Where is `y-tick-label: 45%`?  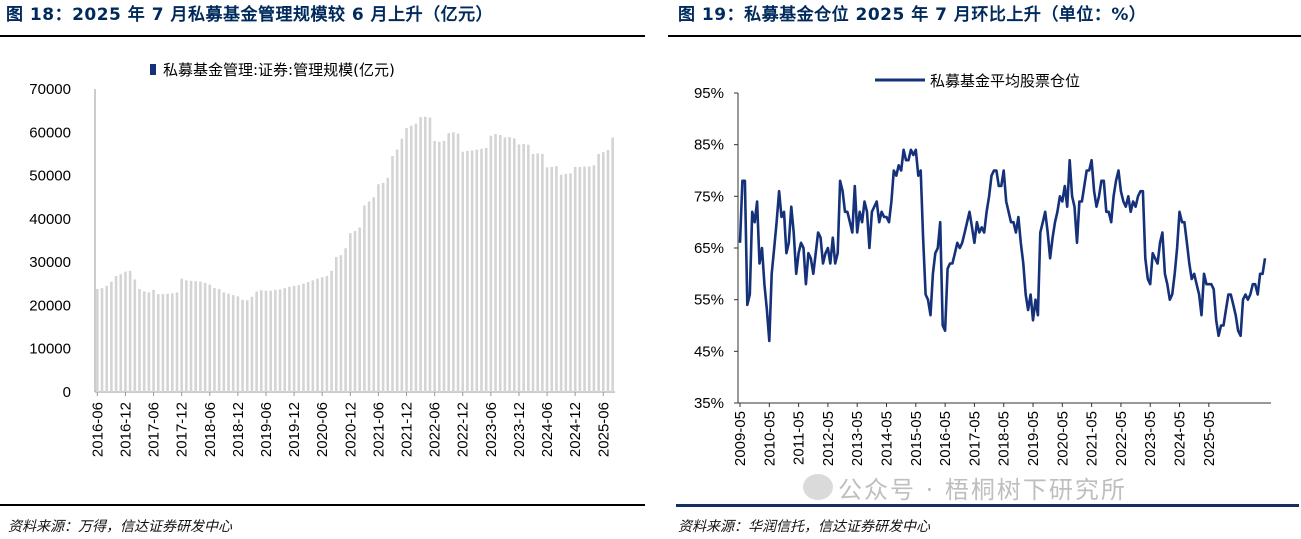
y-tick-label: 45% is located at coordinates (709, 351).